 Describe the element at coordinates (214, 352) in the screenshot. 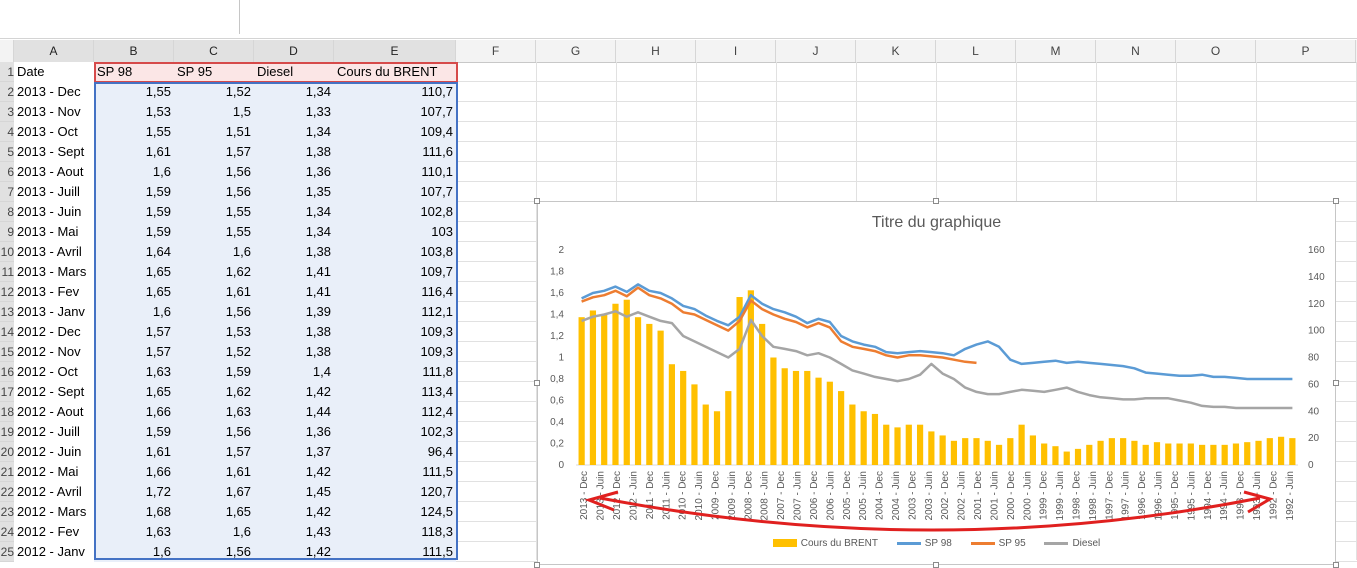

I see `cell-sp95: 1,52` at that location.